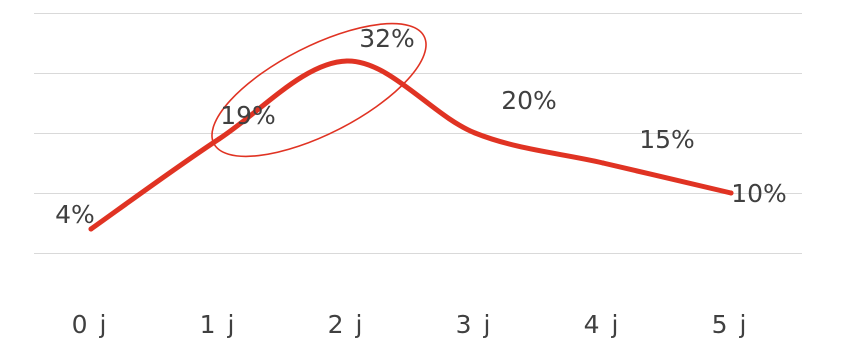 This screenshot has height=340, width=844. Describe the element at coordinates (387, 38) in the screenshot. I see `data-label: 32%` at that location.